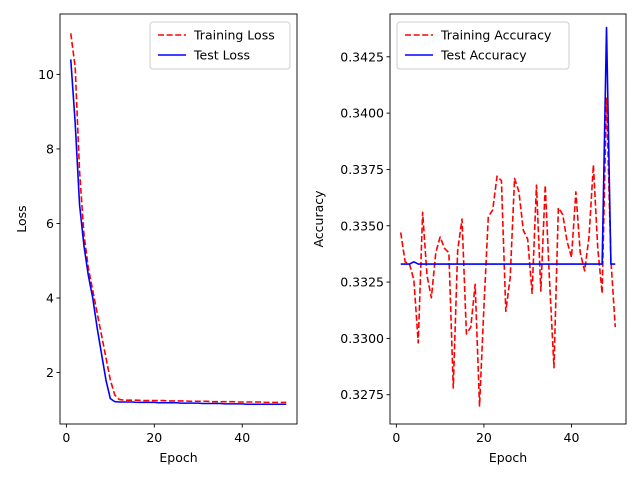 This screenshot has width=640, height=480. Describe the element at coordinates (234, 35) in the screenshot. I see `chart-1-legend-label-training-loss: Training Loss` at that location.